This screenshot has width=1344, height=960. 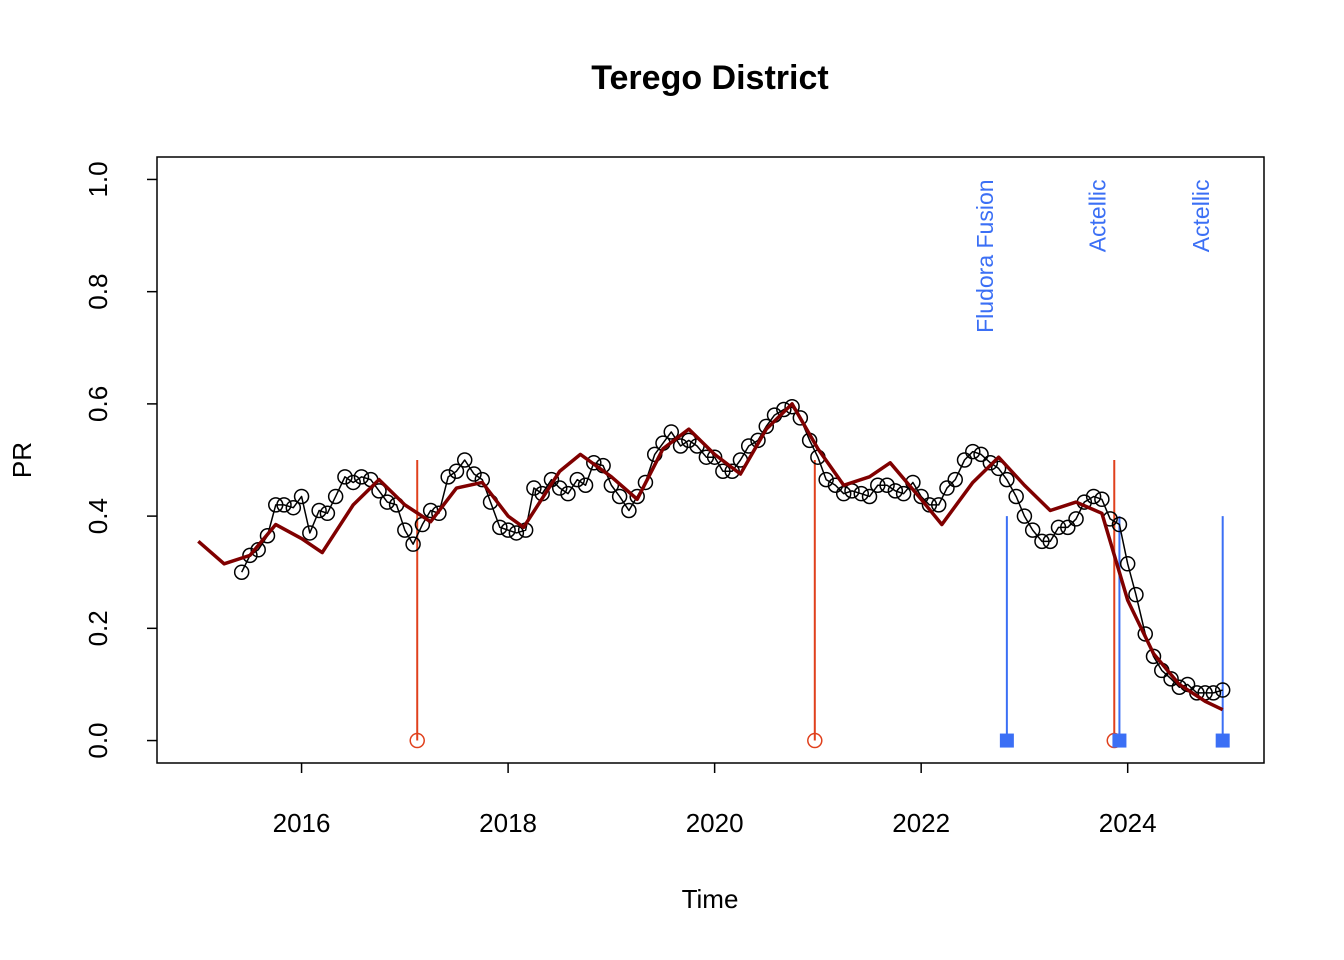 I want to click on x-tick-label: 2024, so click(x=1128, y=823).